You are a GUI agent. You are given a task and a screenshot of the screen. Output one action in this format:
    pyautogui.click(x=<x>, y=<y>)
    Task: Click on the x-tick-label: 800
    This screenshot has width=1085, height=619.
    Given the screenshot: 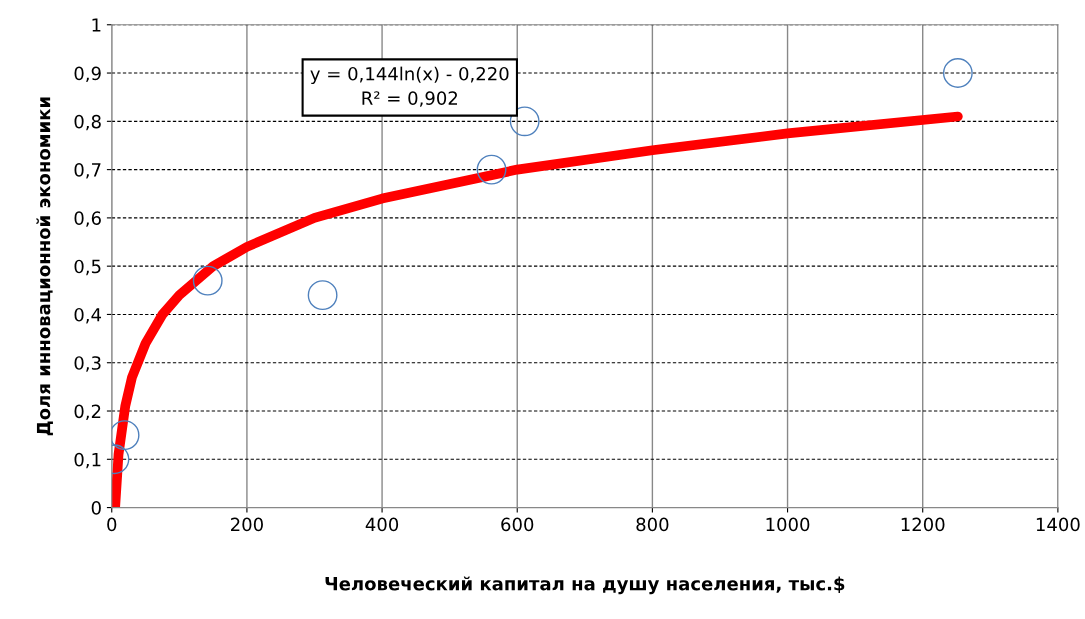 What is the action you would take?
    pyautogui.click(x=652, y=524)
    